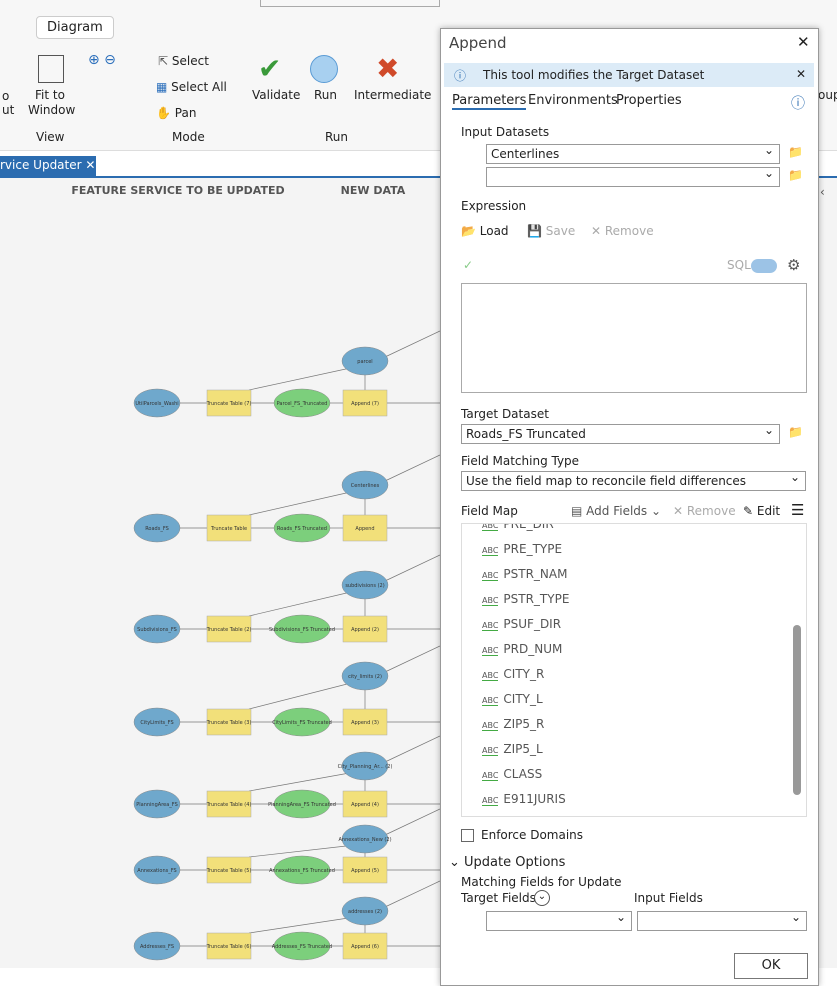 This screenshot has height=986, width=837. I want to click on label: Load, so click(494, 231).